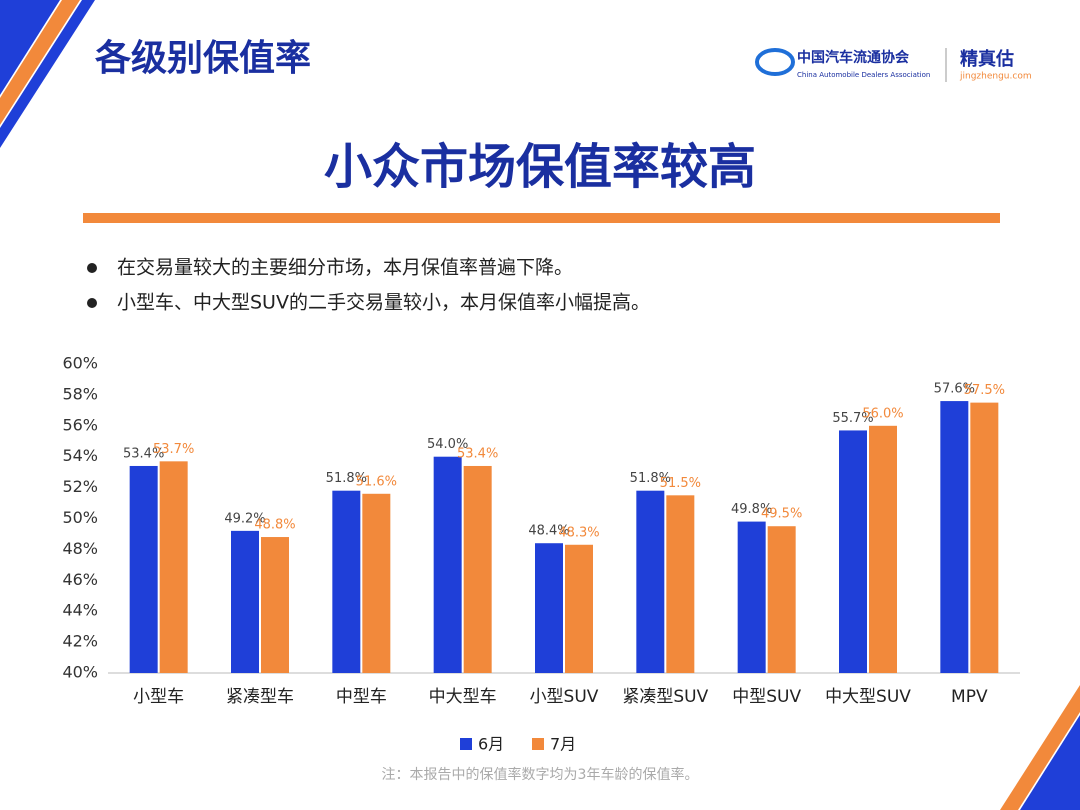  I want to click on brand: 精真估, so click(987, 59).